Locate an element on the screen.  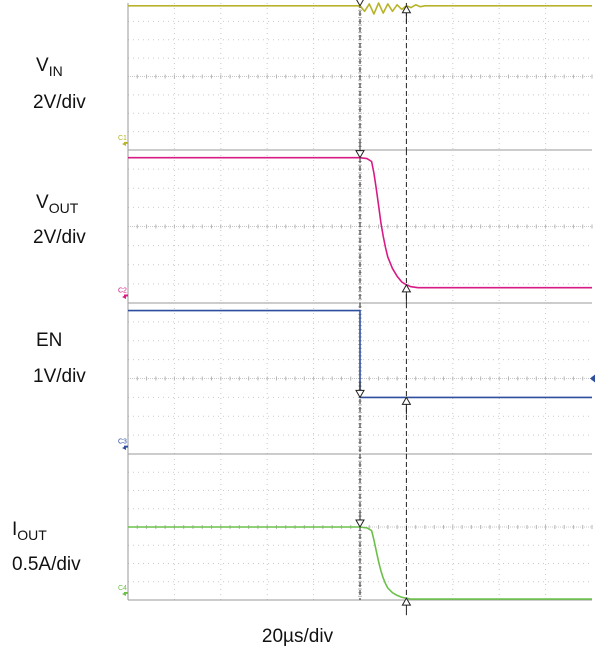
channel-tag: C4 is located at coordinates (122, 588).